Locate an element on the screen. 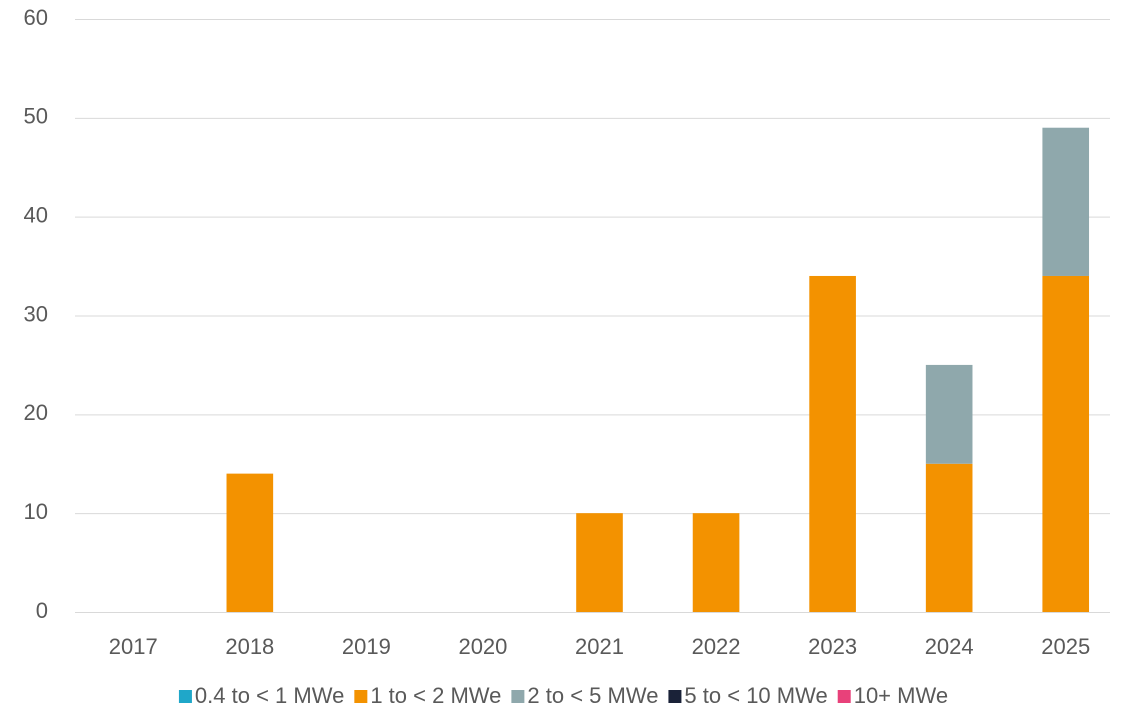 The height and width of the screenshot is (715, 1127). legend-label: 10+ MWe is located at coordinates (901, 695).